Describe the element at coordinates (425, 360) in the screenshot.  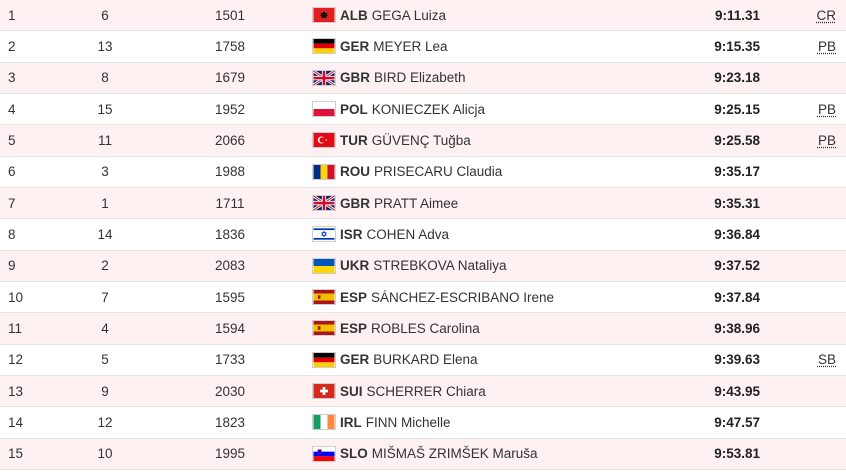
I see `athlete-name: BURKARD Elena` at that location.